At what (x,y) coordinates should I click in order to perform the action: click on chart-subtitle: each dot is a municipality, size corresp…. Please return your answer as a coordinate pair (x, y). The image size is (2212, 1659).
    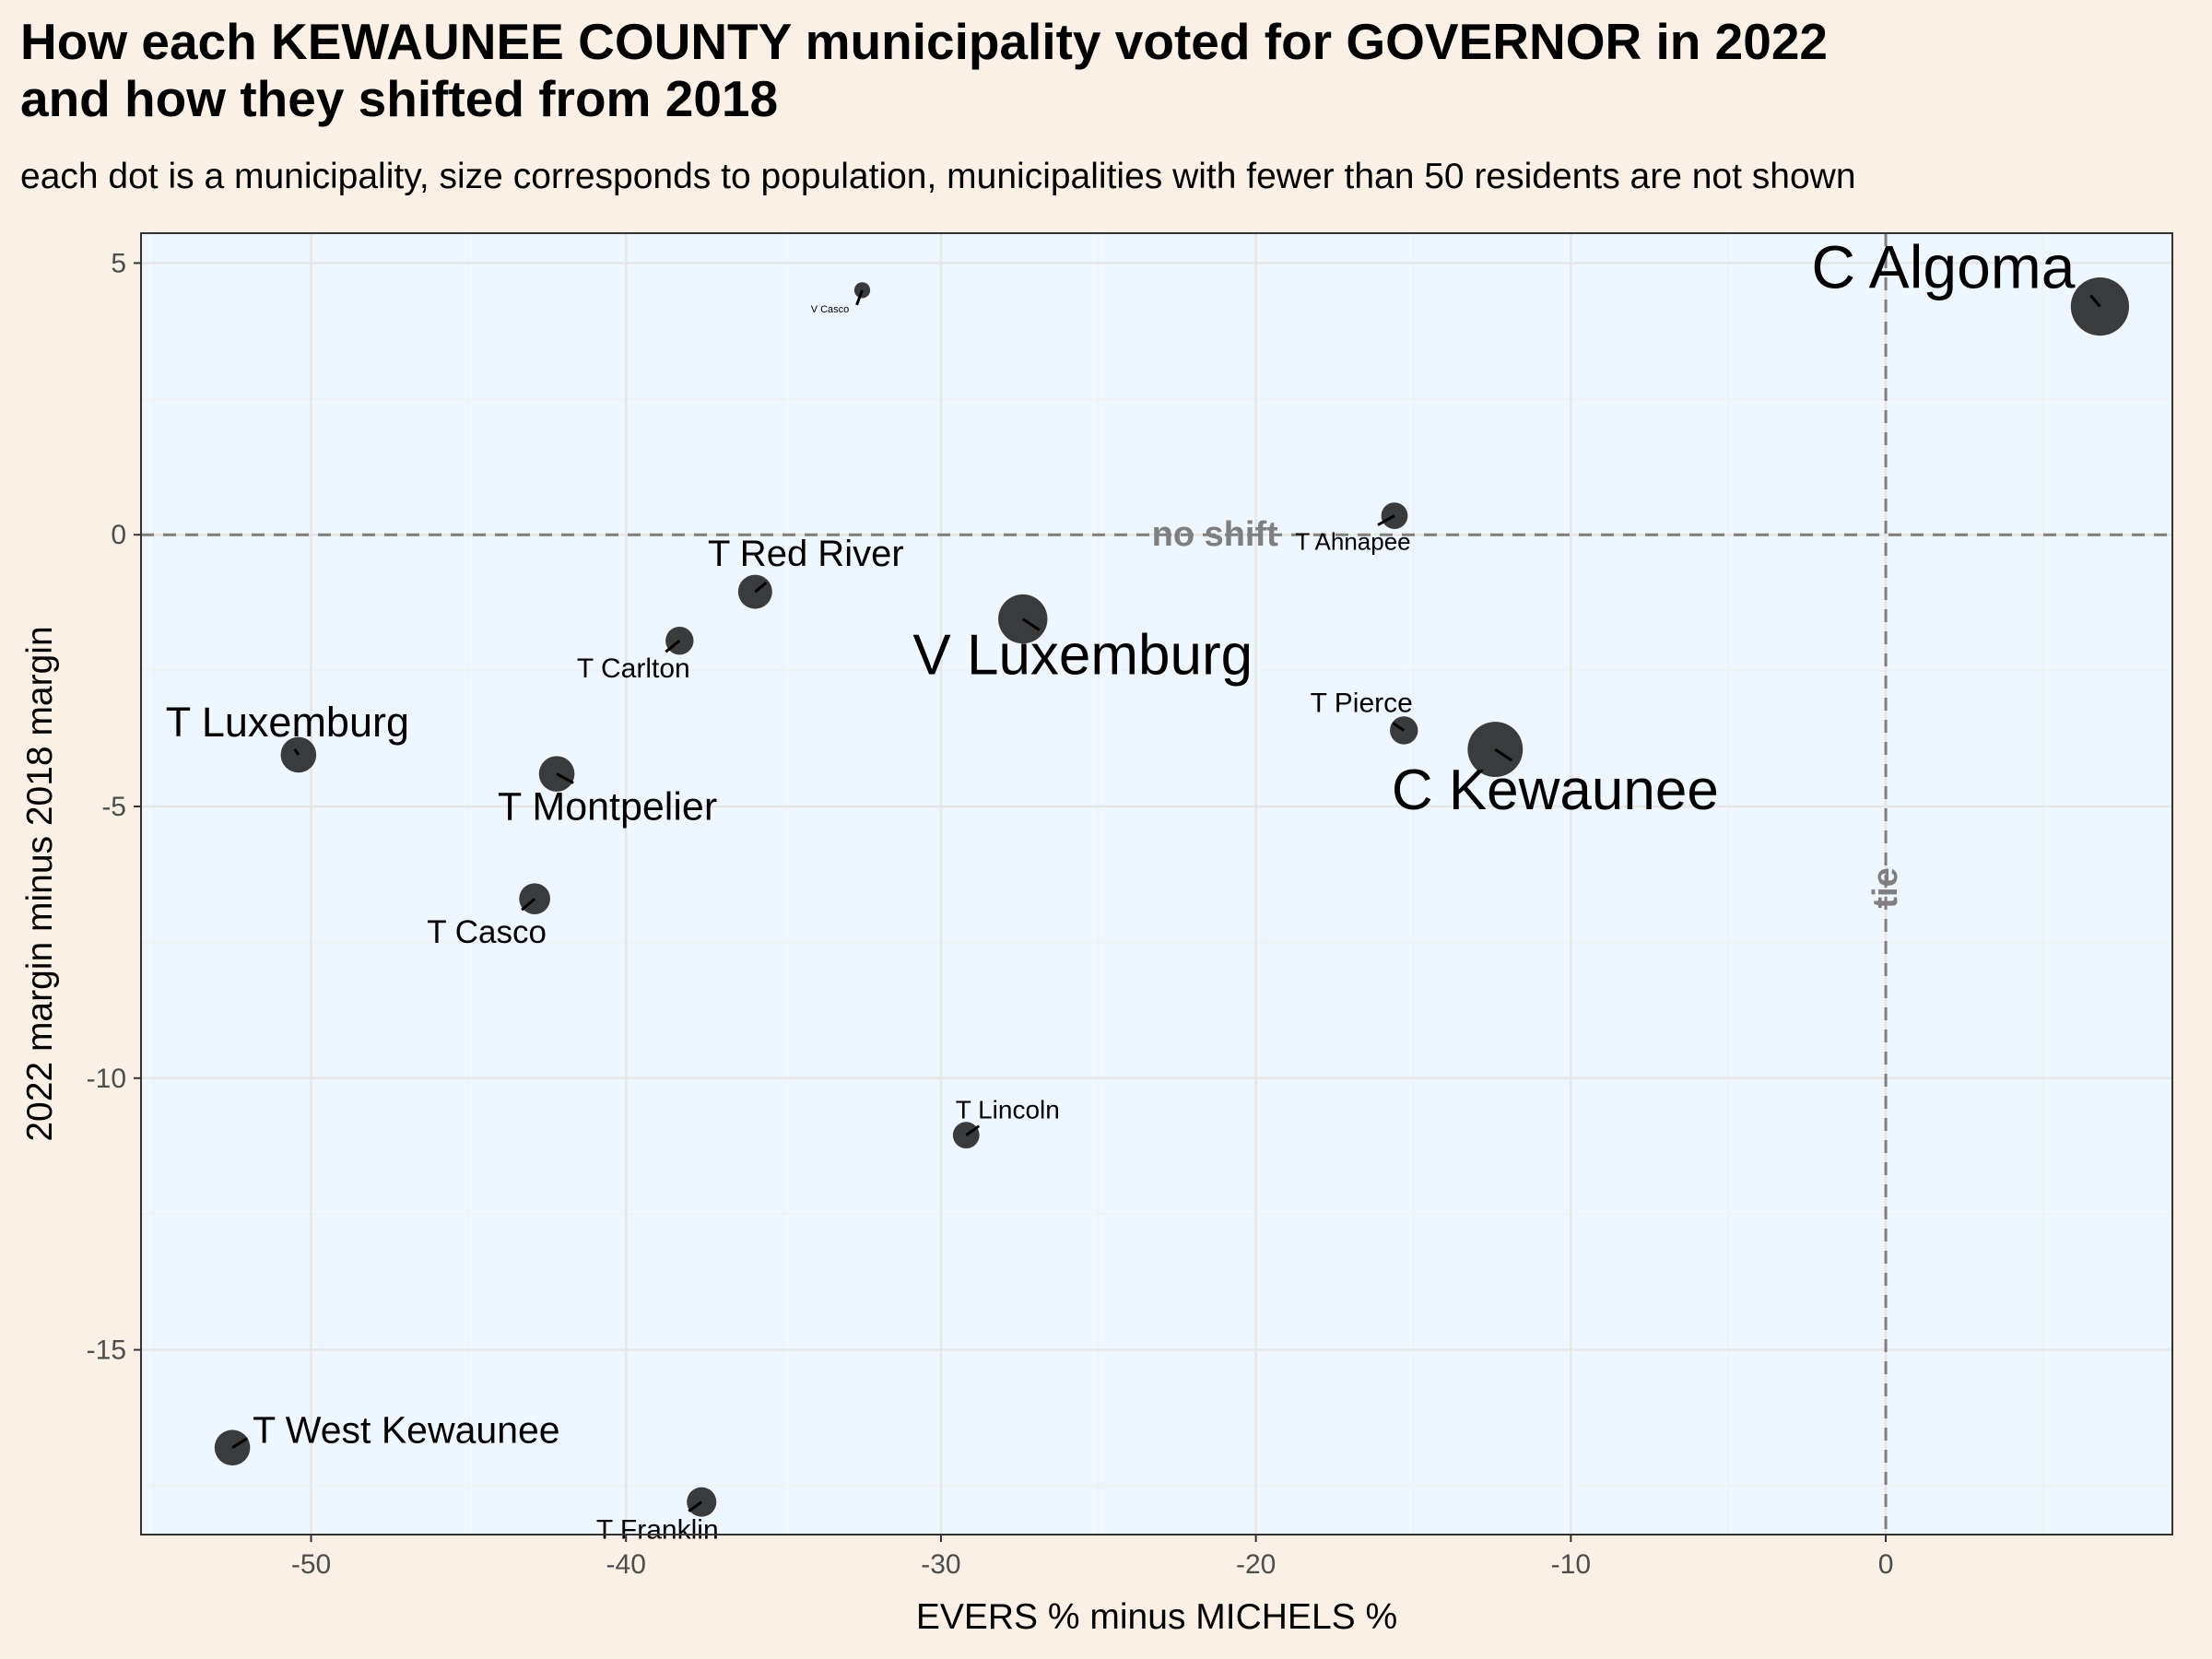
    Looking at the image, I should click on (938, 176).